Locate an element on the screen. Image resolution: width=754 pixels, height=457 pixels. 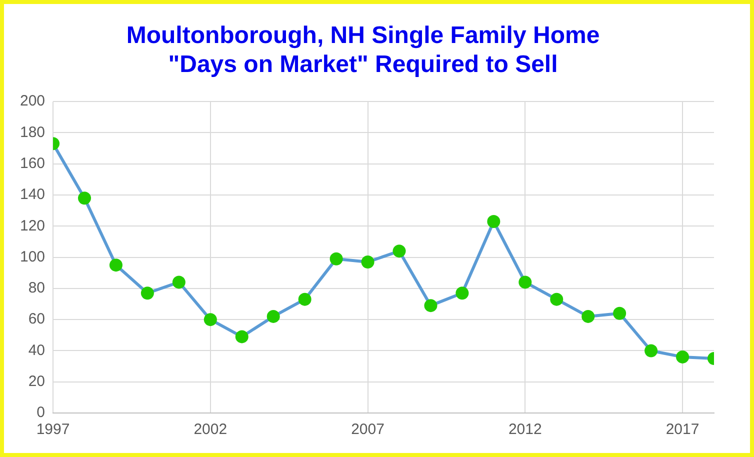
y-tick-label: 60 is located at coordinates (37, 319).